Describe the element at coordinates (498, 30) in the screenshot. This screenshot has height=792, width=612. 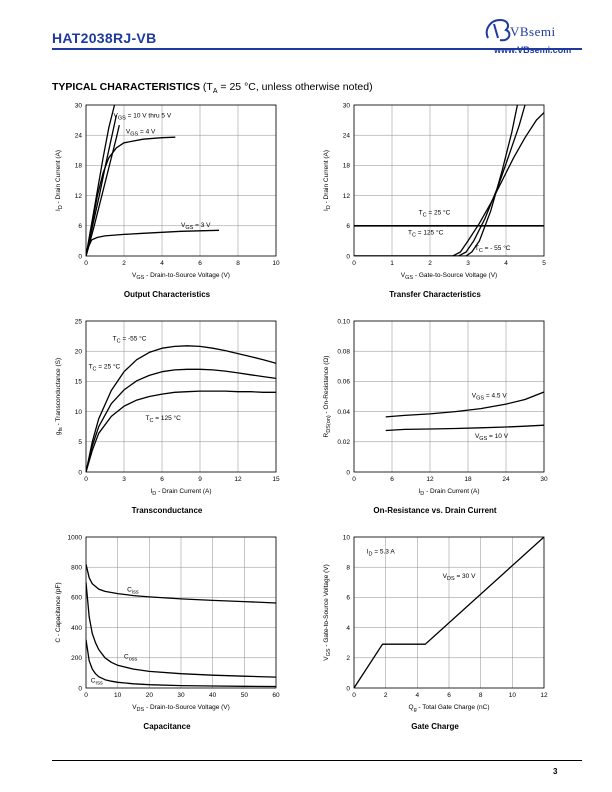
I see `brand-logo-icon` at that location.